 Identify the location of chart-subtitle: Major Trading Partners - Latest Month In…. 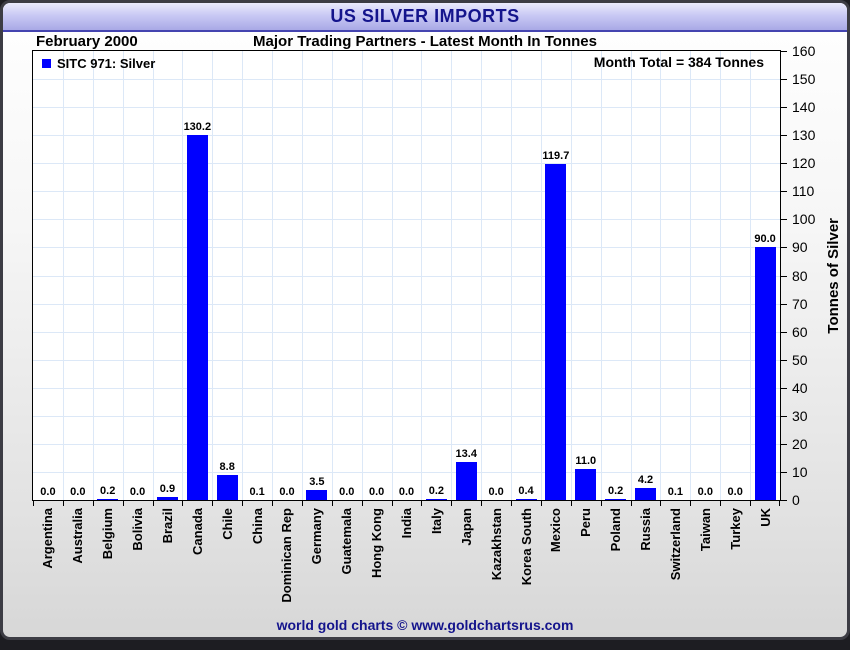
(425, 41).